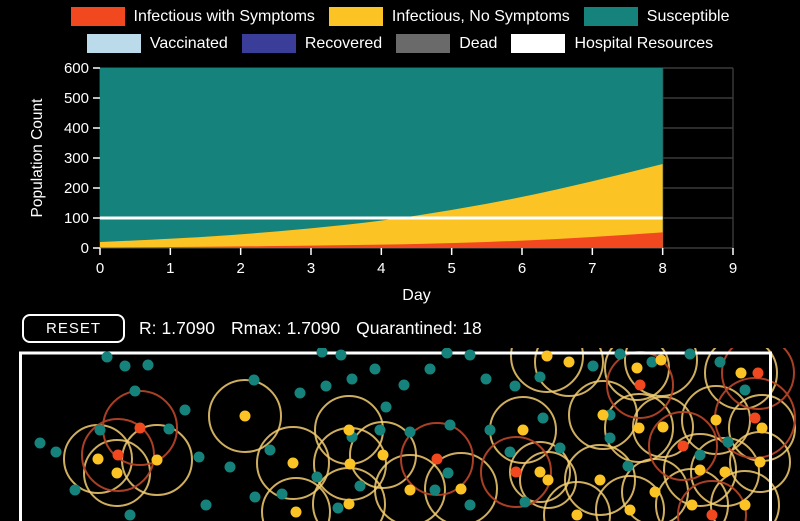  I want to click on y-axis-title: Population Count, so click(37, 158).